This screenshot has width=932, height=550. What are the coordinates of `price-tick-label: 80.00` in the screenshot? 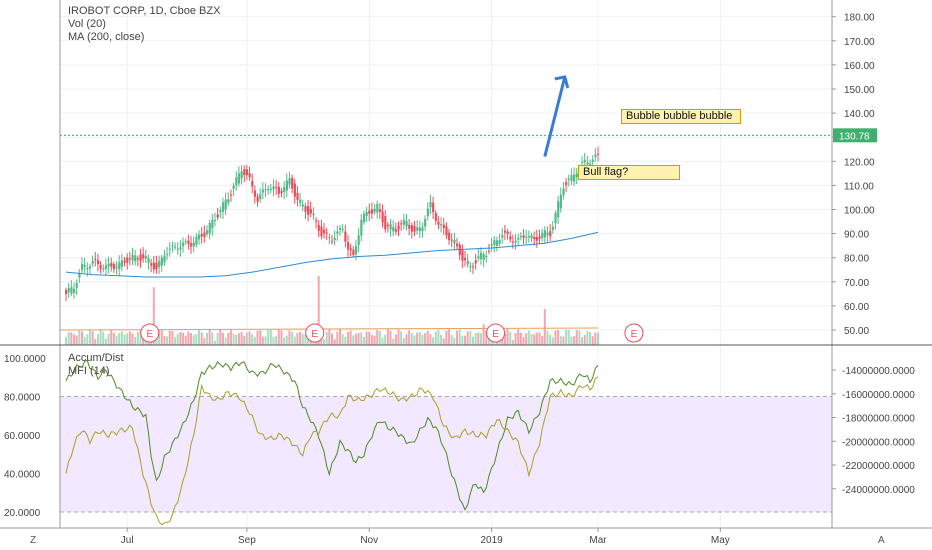 It's located at (856, 259).